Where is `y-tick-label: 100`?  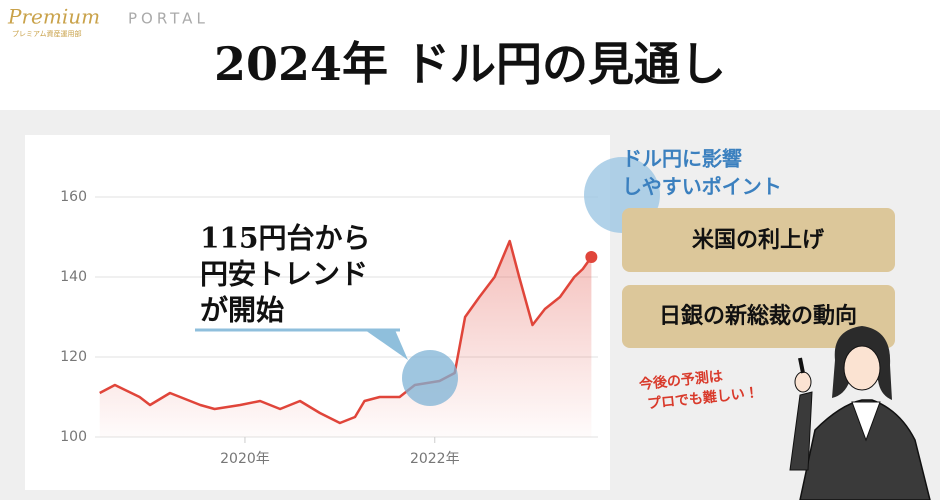
y-tick-label: 100 is located at coordinates (73, 437).